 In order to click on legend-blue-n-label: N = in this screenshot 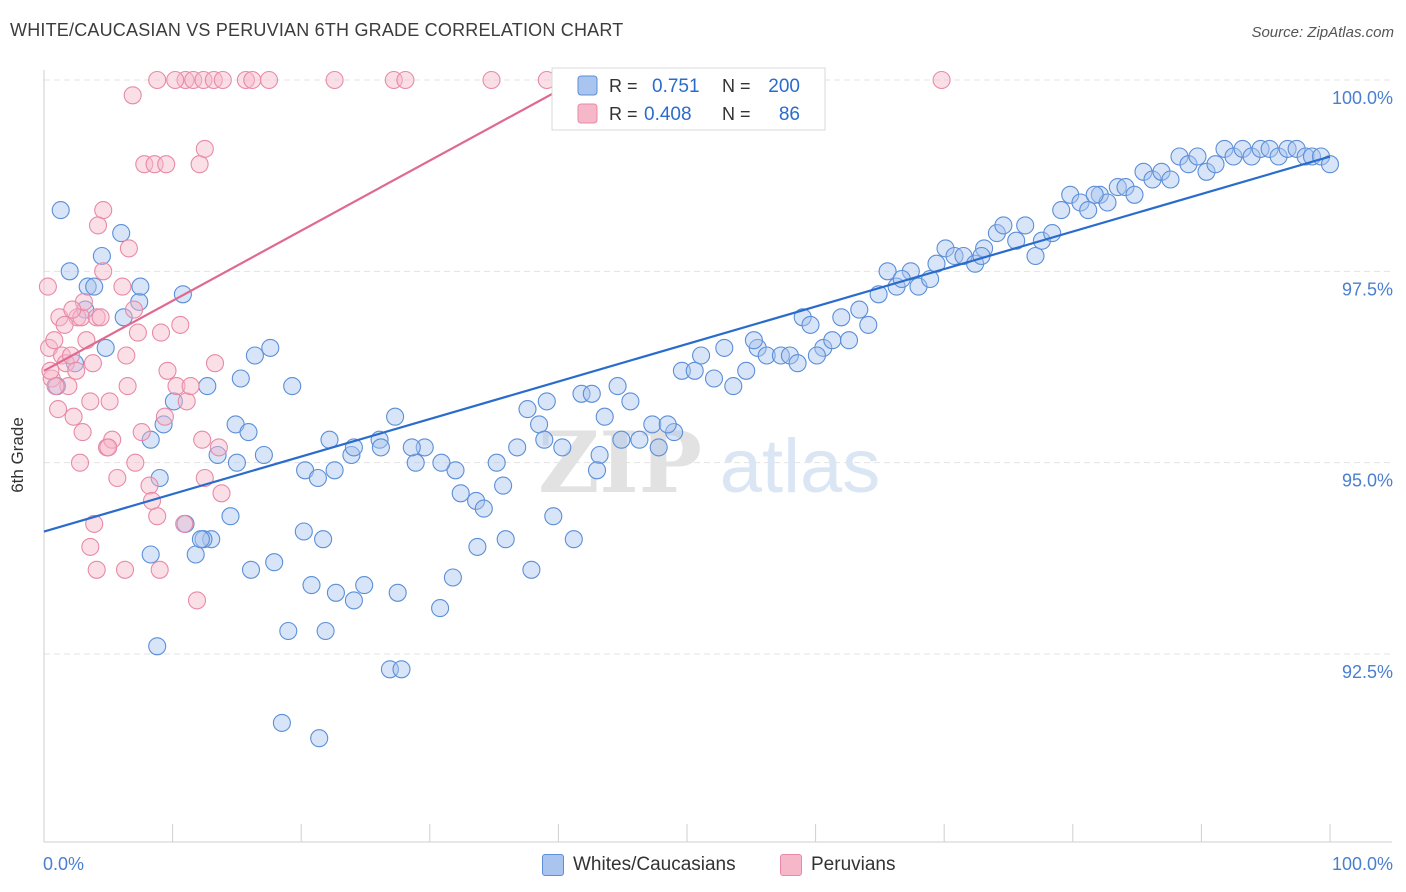, I will do `click(736, 86)`.